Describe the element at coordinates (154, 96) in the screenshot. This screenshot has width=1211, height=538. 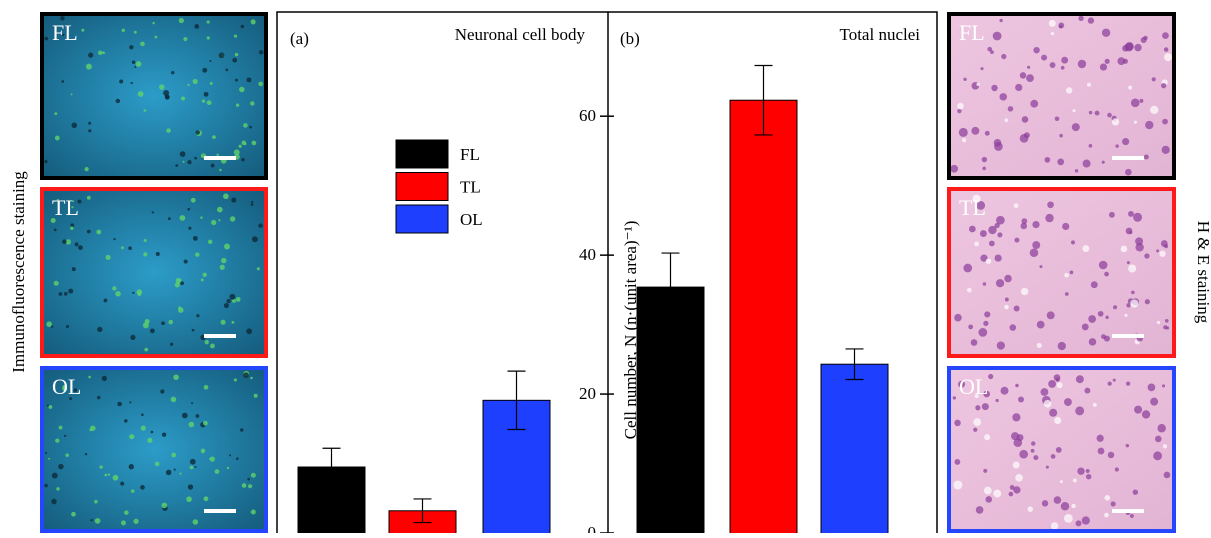
I see `micrograph` at that location.